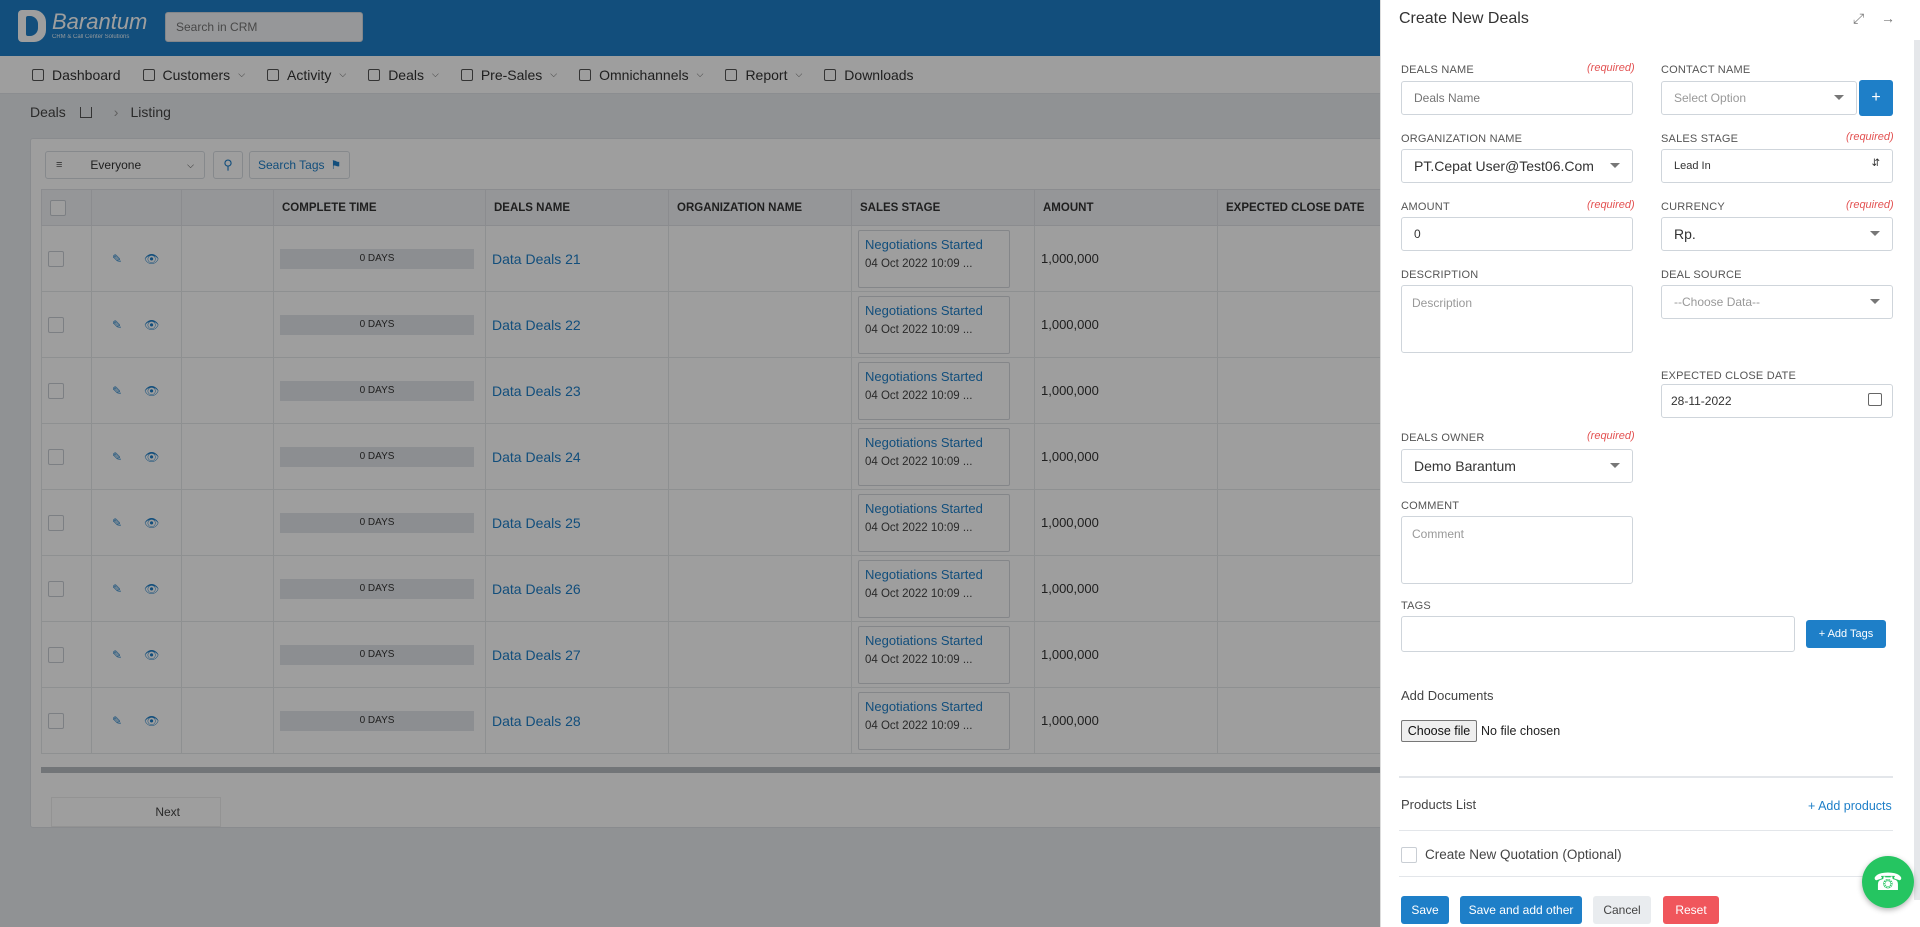  I want to click on header-deals-name: DEALS NAME, so click(577, 207).